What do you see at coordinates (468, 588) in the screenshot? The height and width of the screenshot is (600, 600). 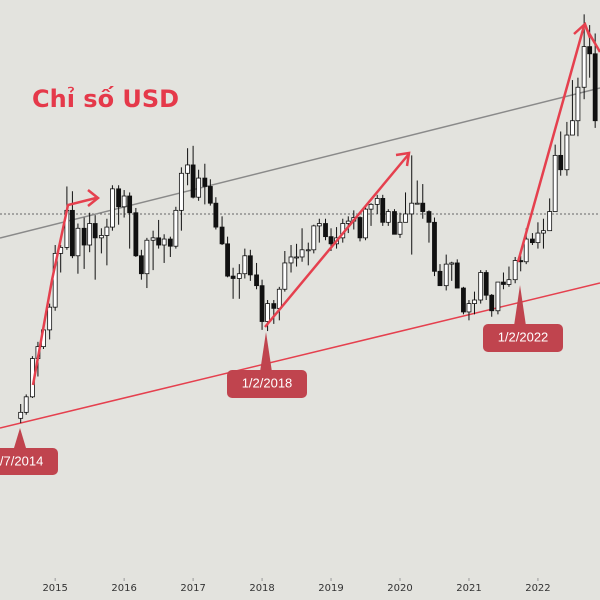 I see `x-tick-label: 2021` at bounding box center [468, 588].